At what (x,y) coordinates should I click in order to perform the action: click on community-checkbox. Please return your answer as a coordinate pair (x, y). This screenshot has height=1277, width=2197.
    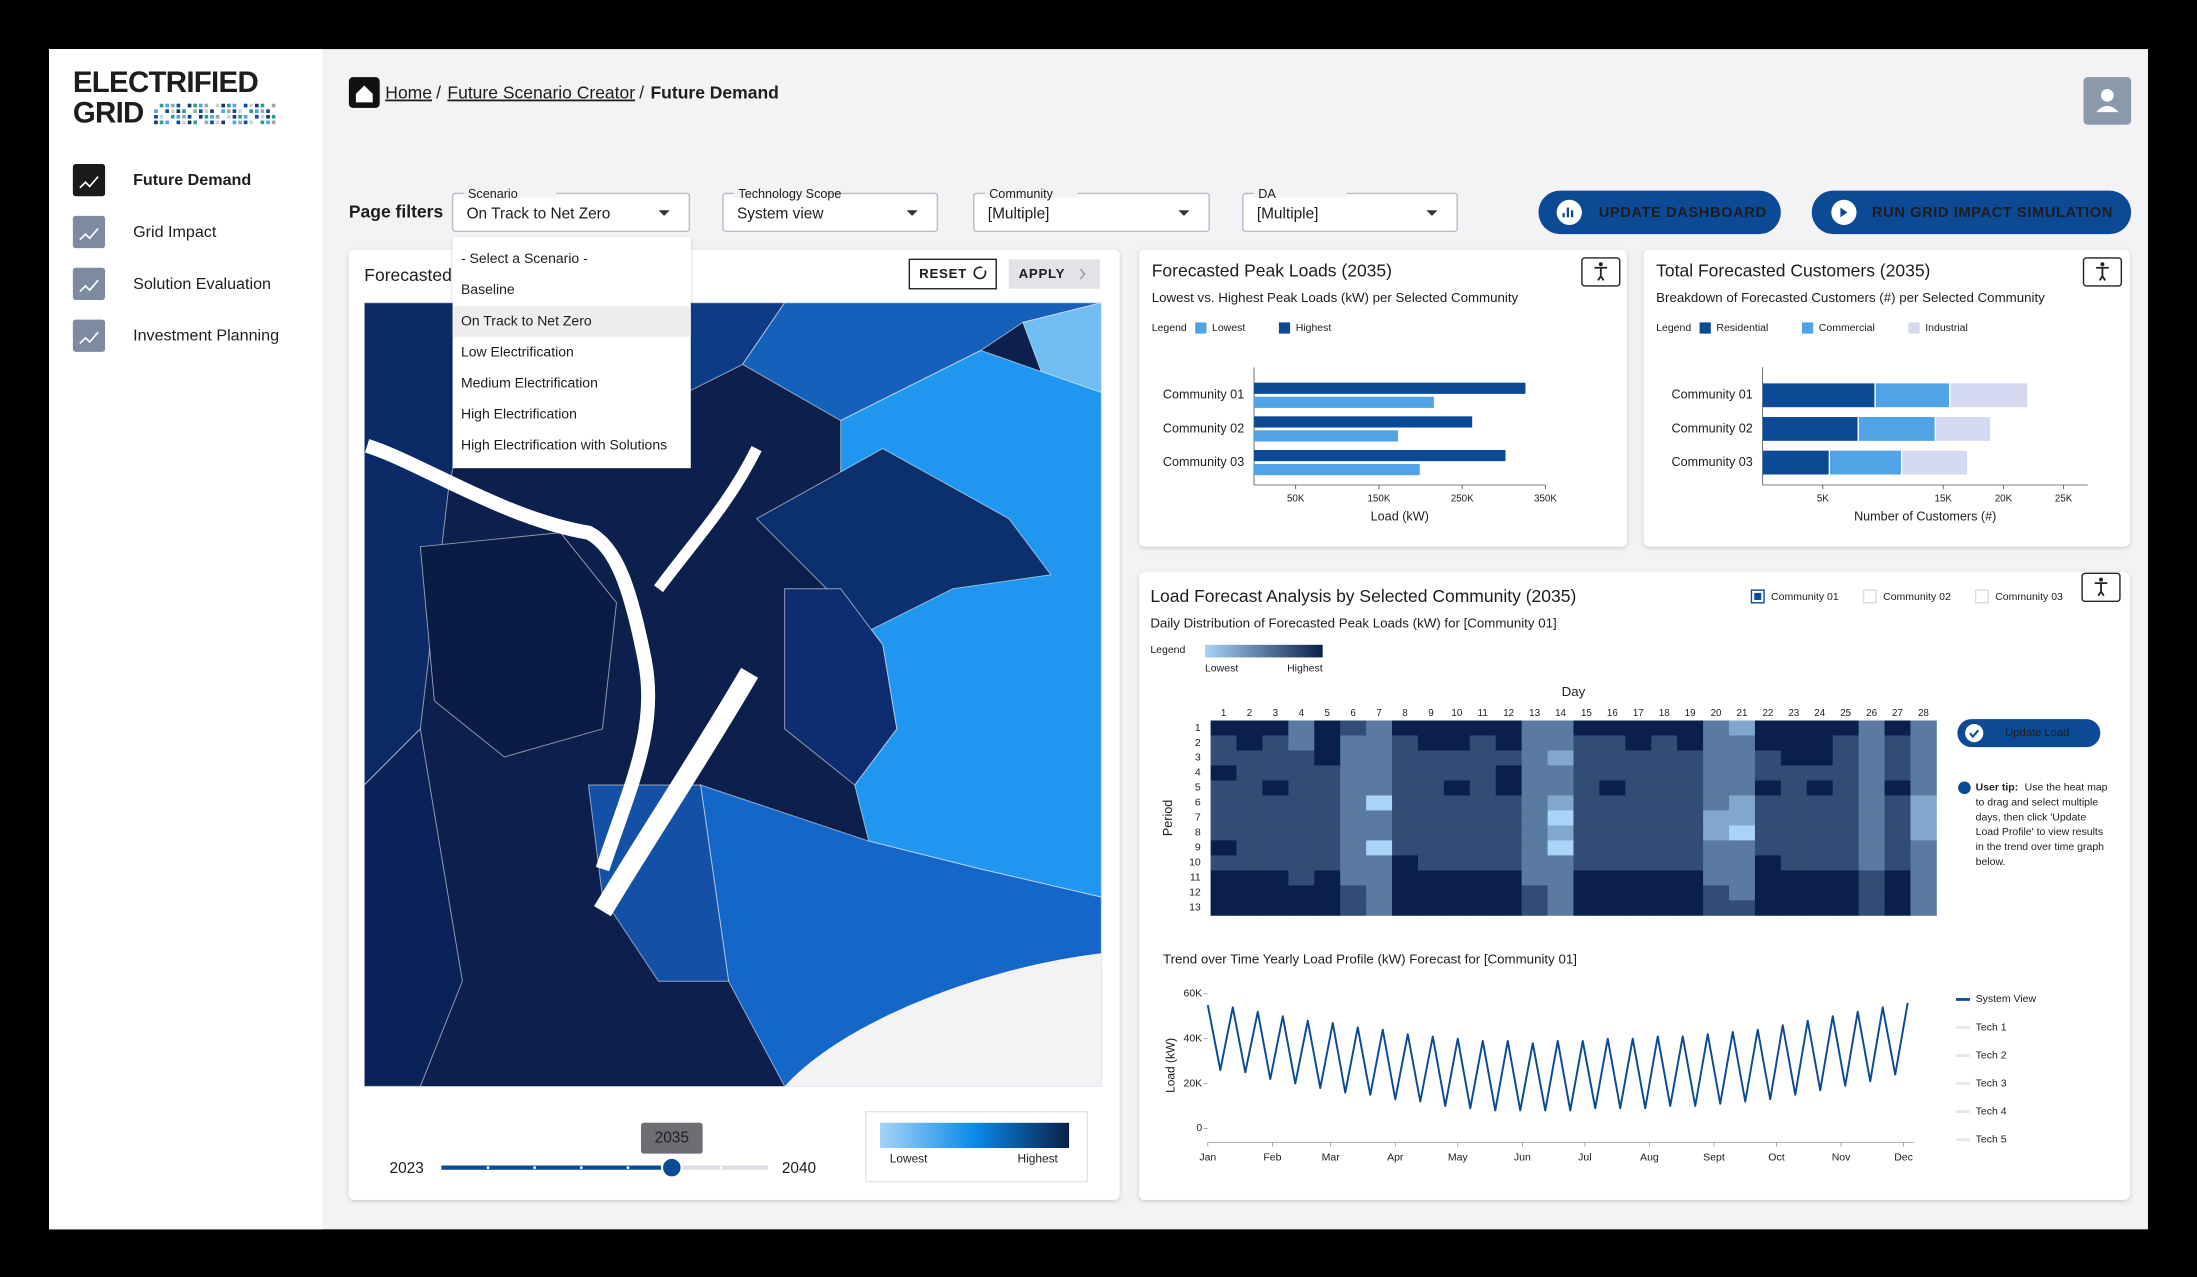
    Looking at the image, I should click on (1869, 596).